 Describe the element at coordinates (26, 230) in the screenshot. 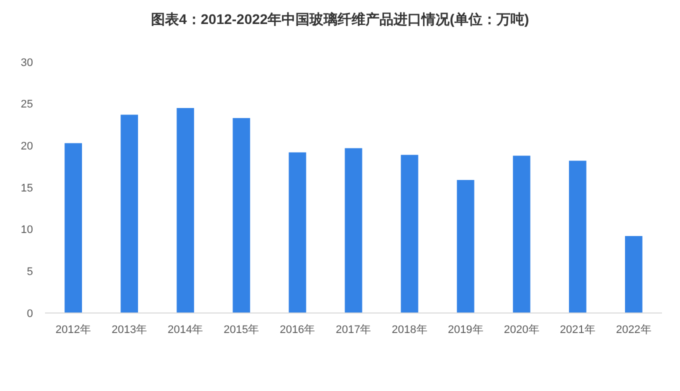

I see `y-tick-label: 10` at that location.